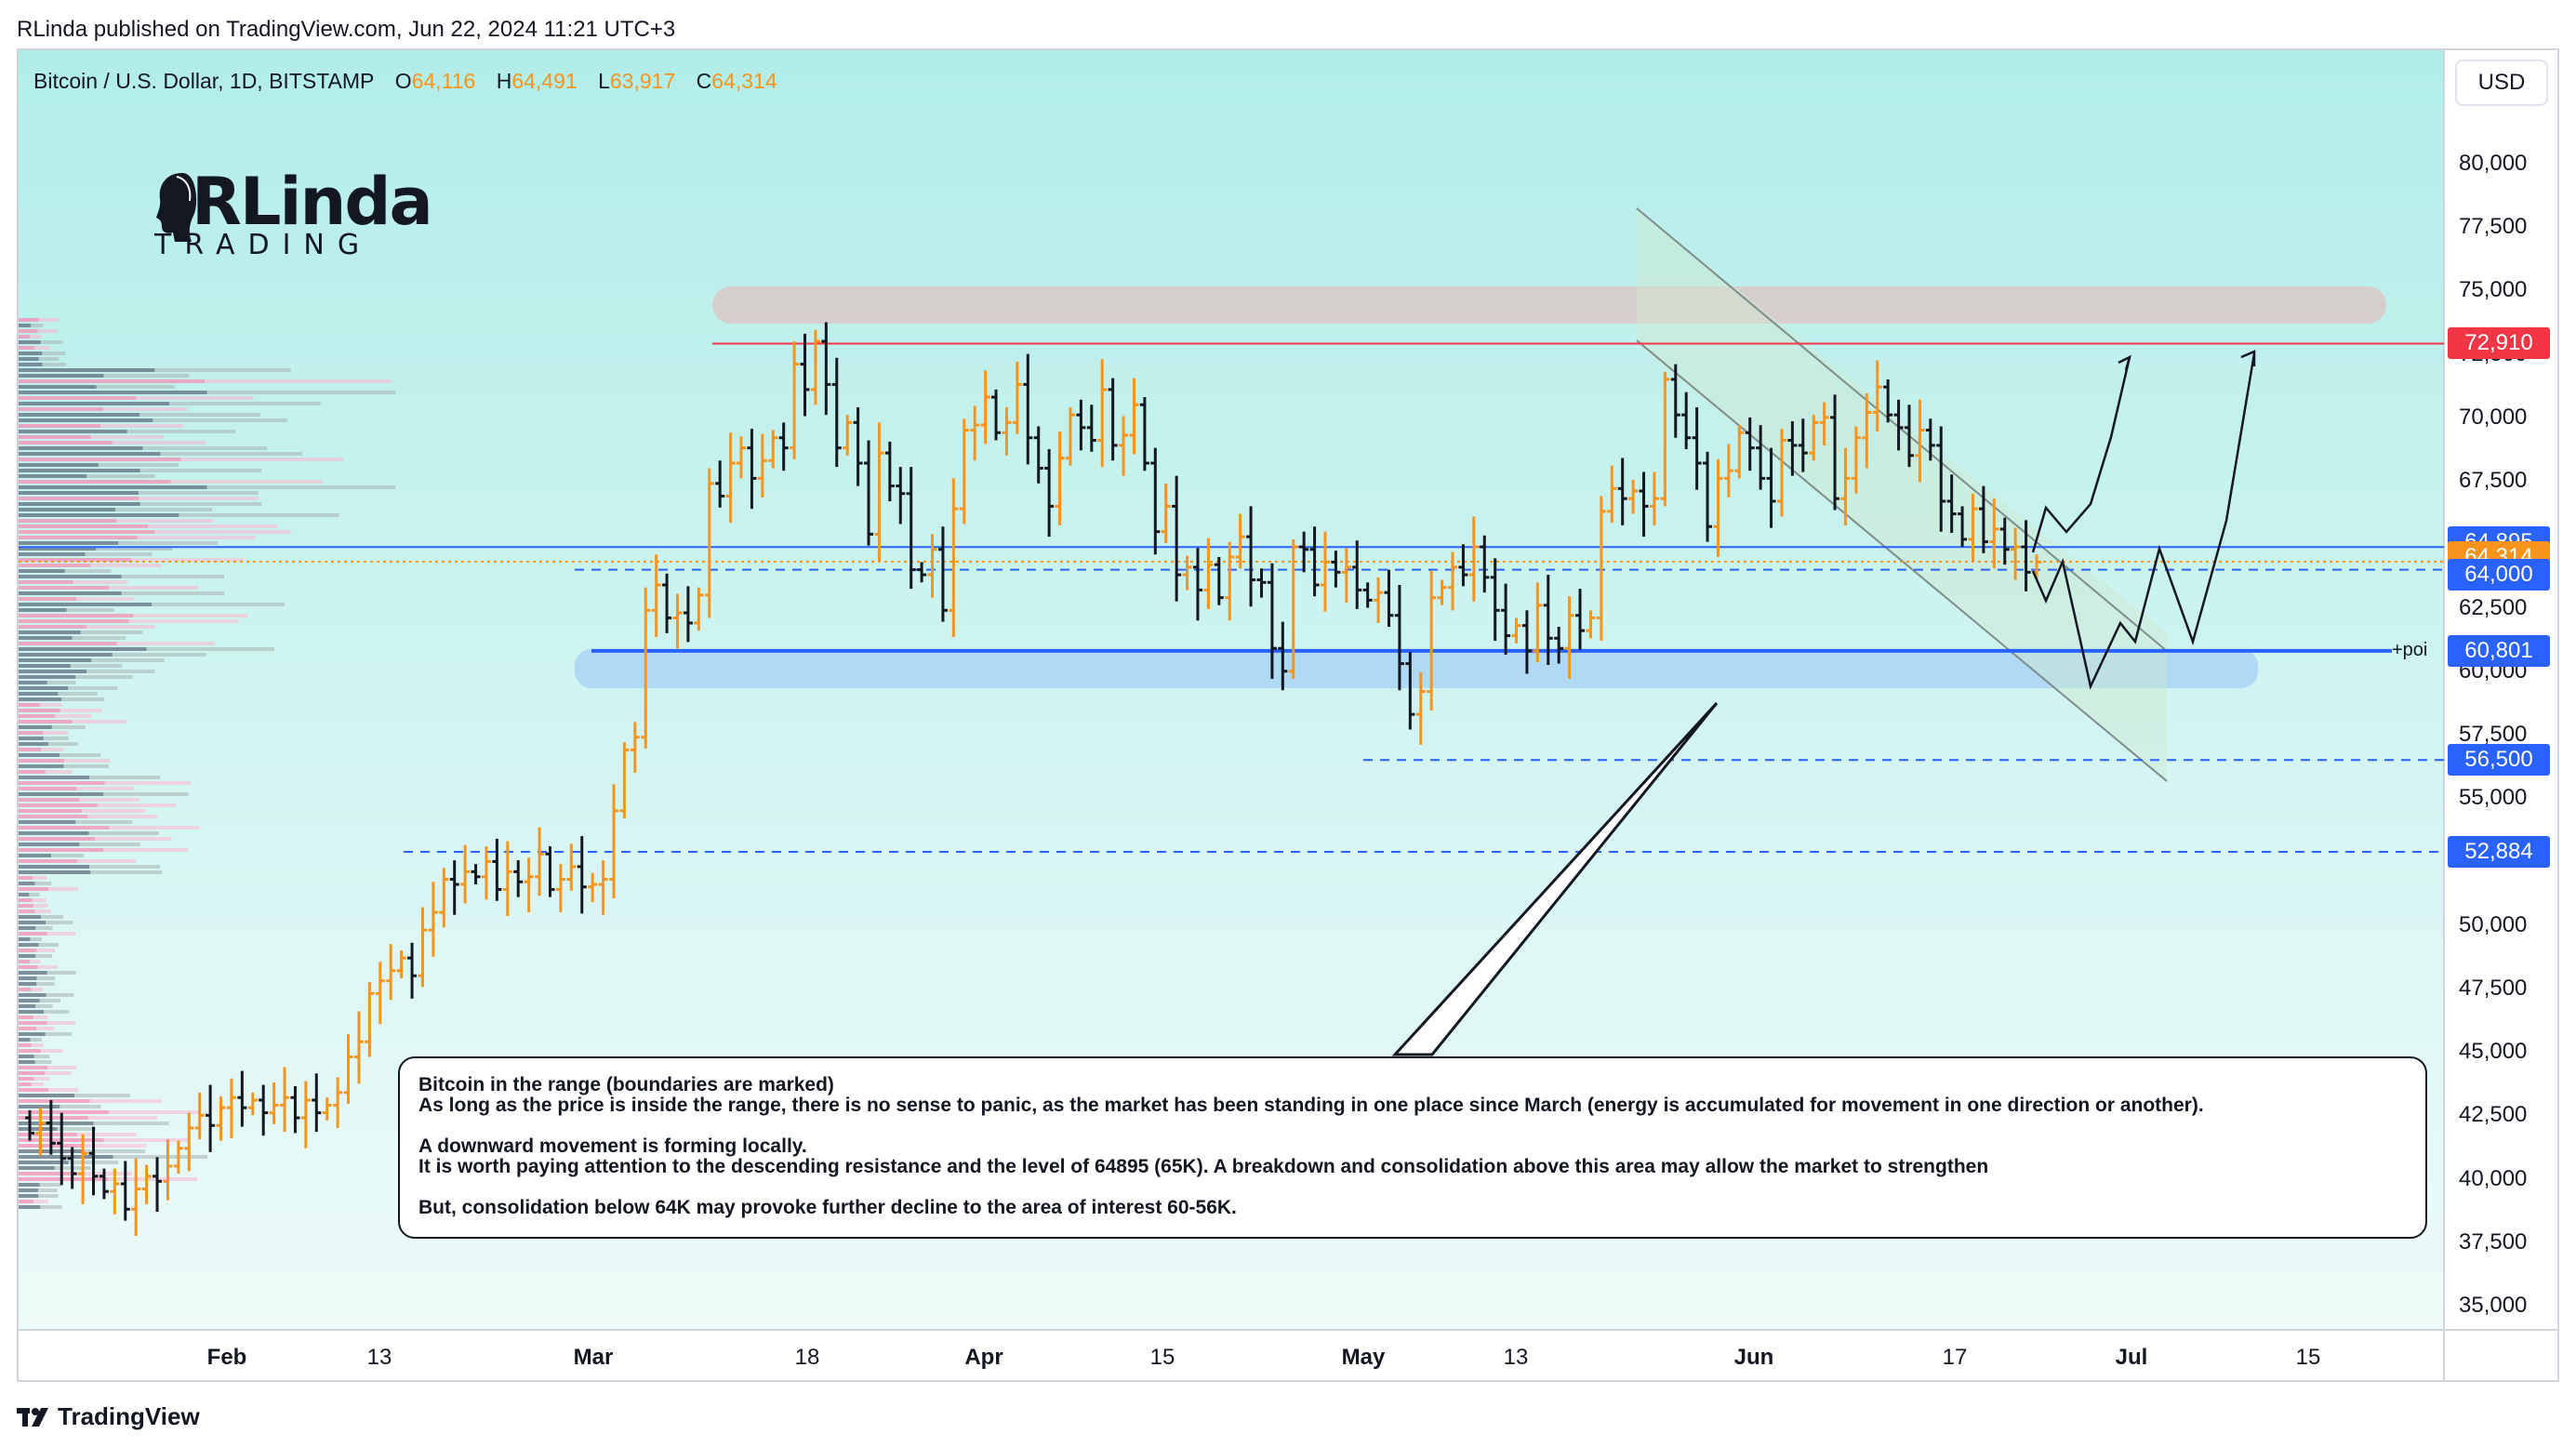 The image size is (2576, 1447). Describe the element at coordinates (2499, 851) in the screenshot. I see `price-tag: 52,884` at that location.